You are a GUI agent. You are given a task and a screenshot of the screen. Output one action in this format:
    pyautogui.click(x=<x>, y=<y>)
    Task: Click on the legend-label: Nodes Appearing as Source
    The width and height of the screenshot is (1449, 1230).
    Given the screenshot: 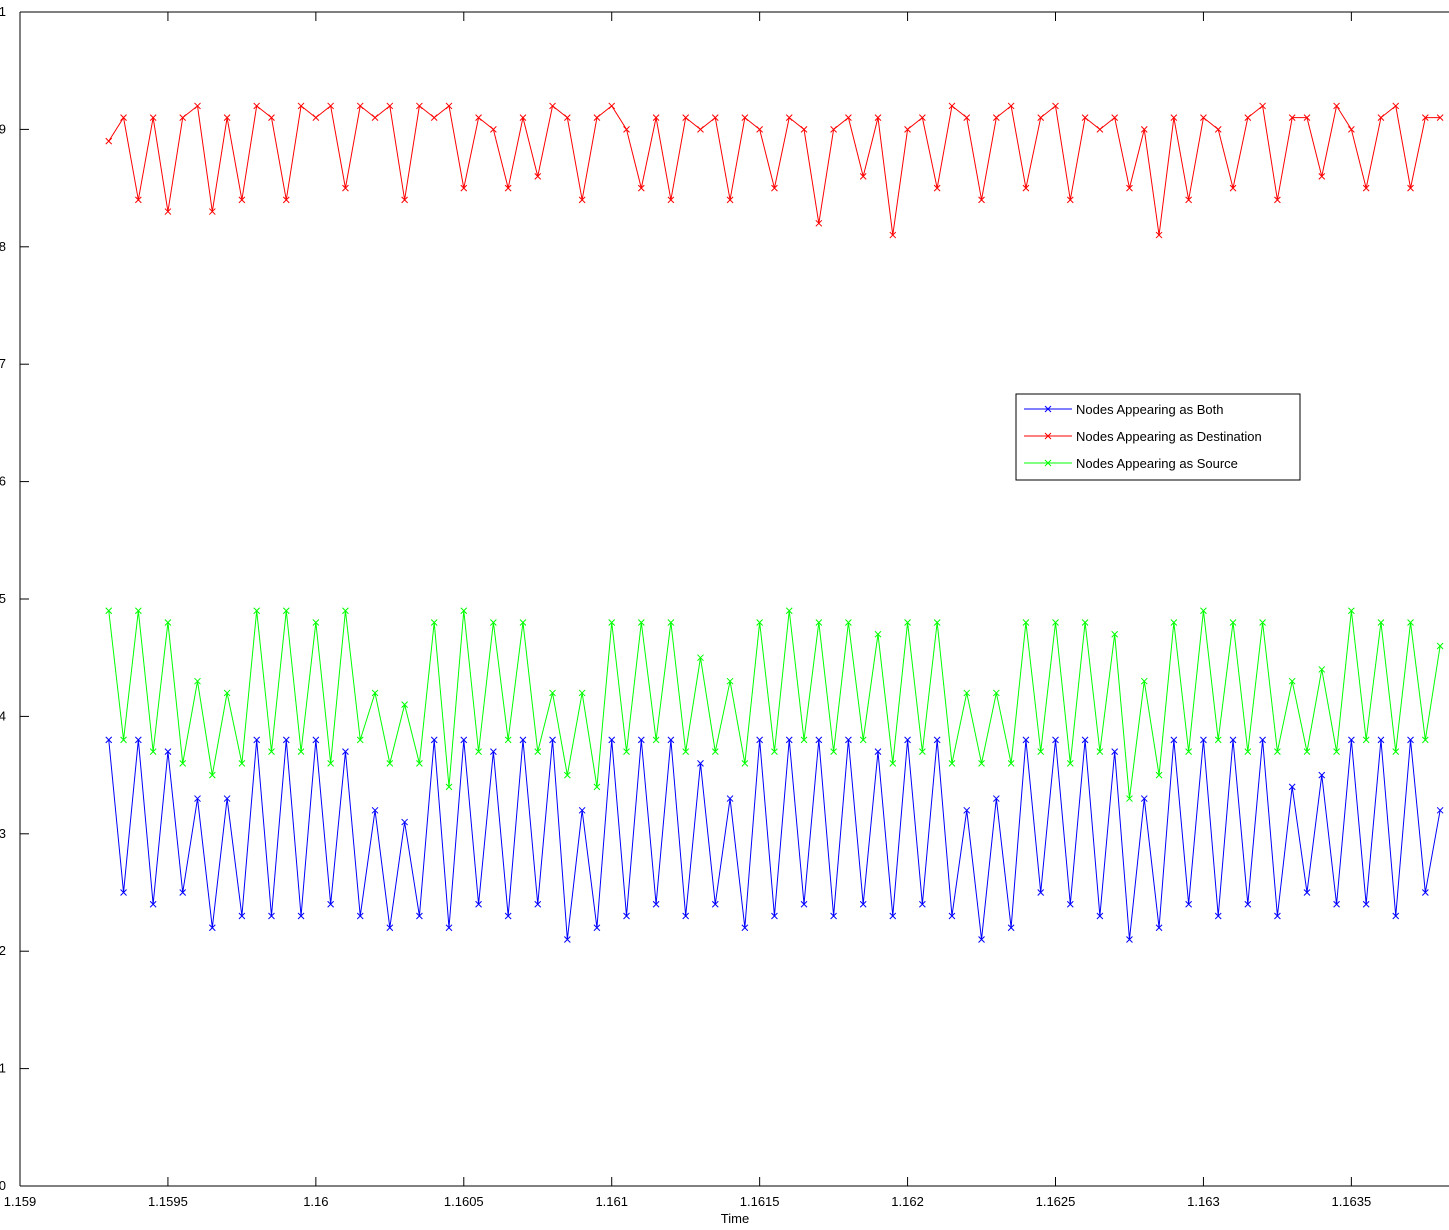 What is the action you would take?
    pyautogui.click(x=1157, y=463)
    